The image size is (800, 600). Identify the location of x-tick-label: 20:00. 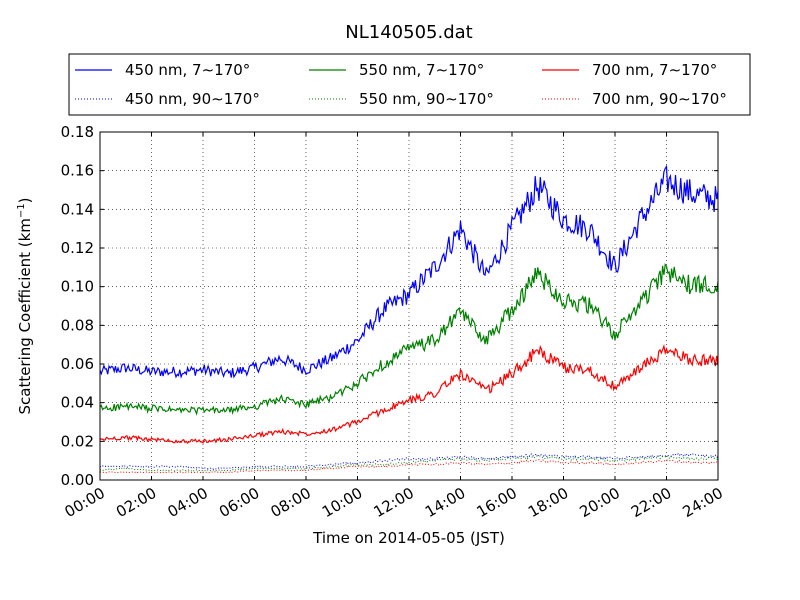
(600, 502).